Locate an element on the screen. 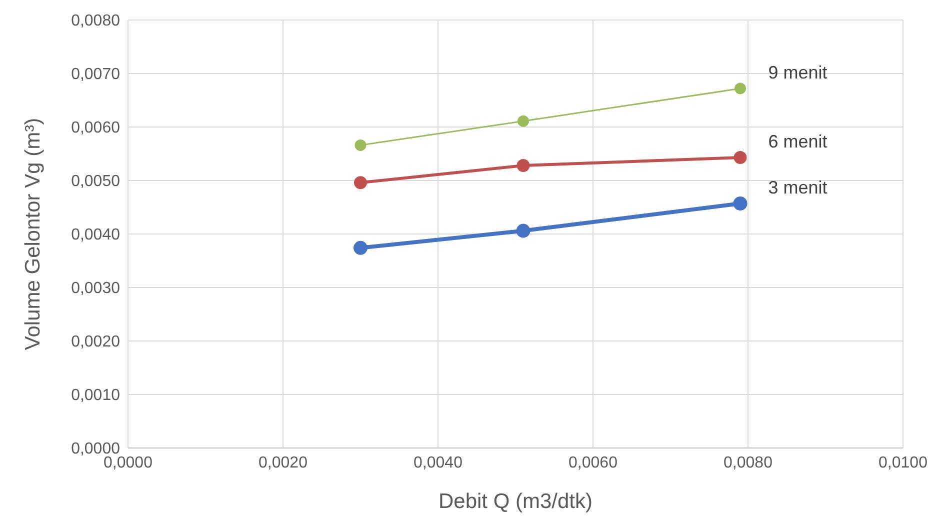 Image resolution: width=933 pixels, height=532 pixels. x-tick-label: 0,0020 is located at coordinates (283, 463).